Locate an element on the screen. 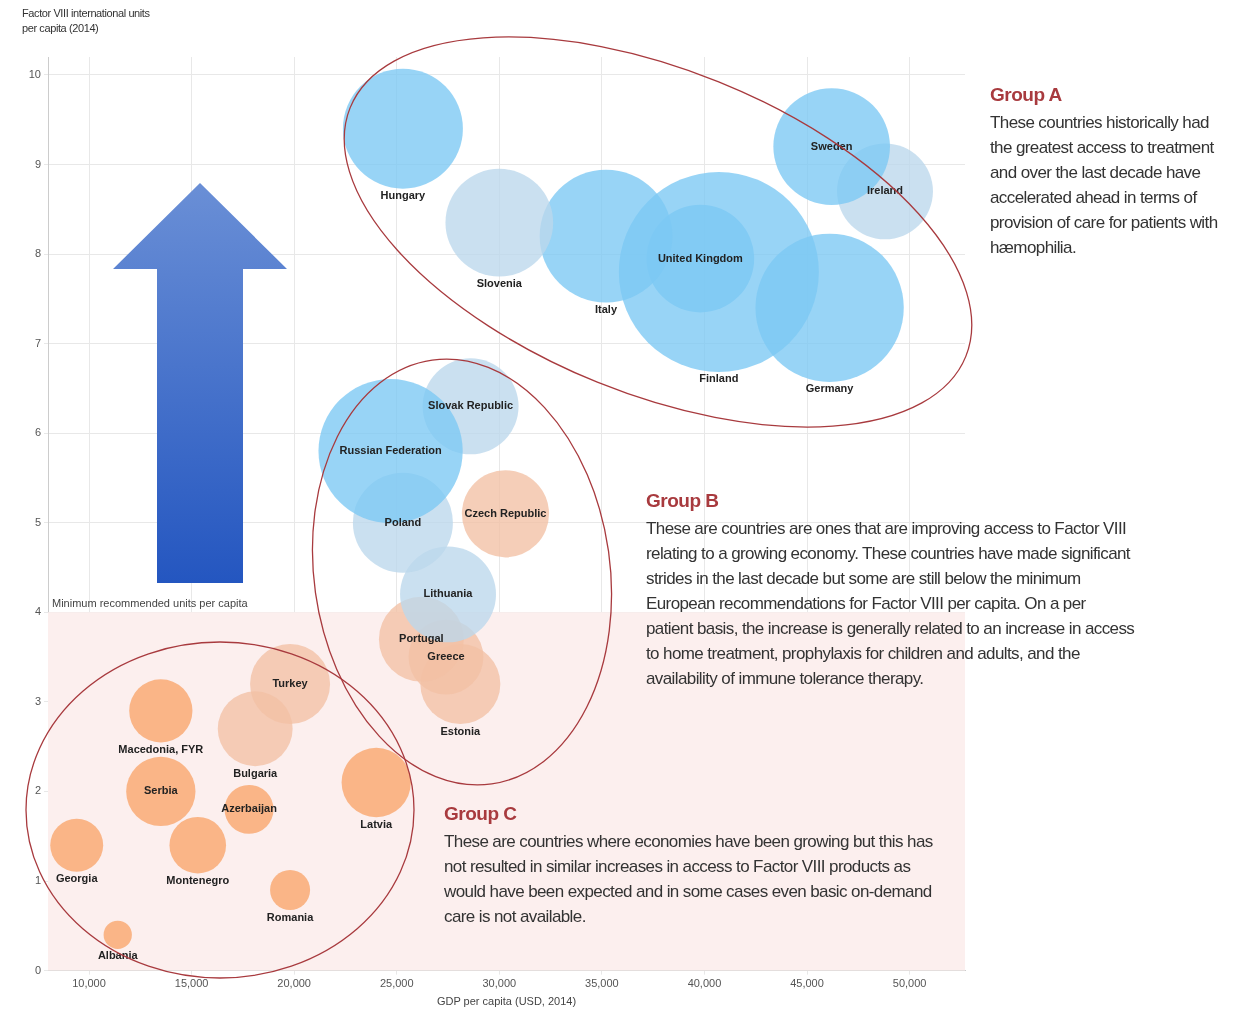 This screenshot has height=1015, width=1237. y-tick-label: 9 is located at coordinates (37, 163).